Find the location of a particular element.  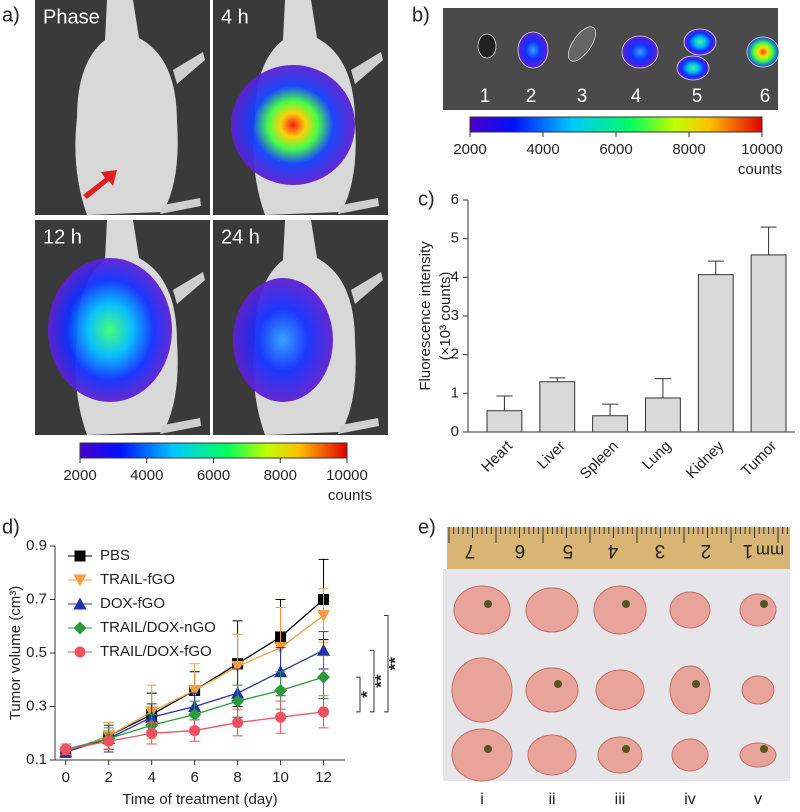

y-tick-label: 2 is located at coordinates (455, 354).